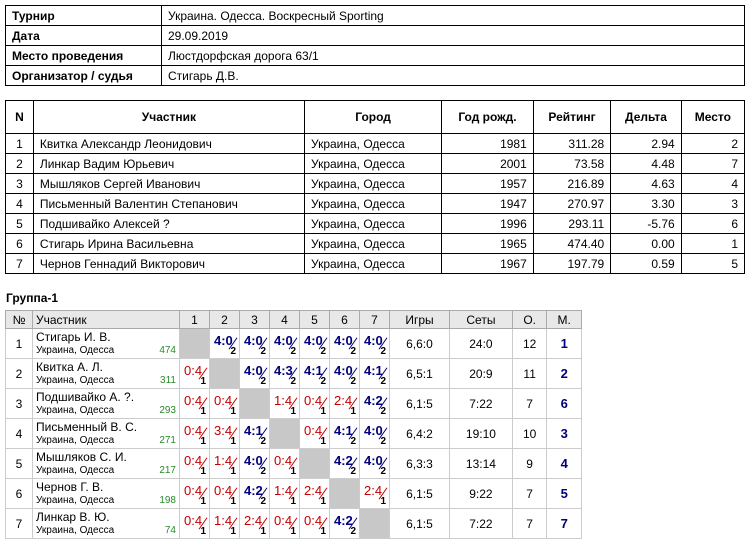 The height and width of the screenshot is (544, 750). What do you see at coordinates (419, 433) in the screenshot?
I see `games: 6,4:2` at bounding box center [419, 433].